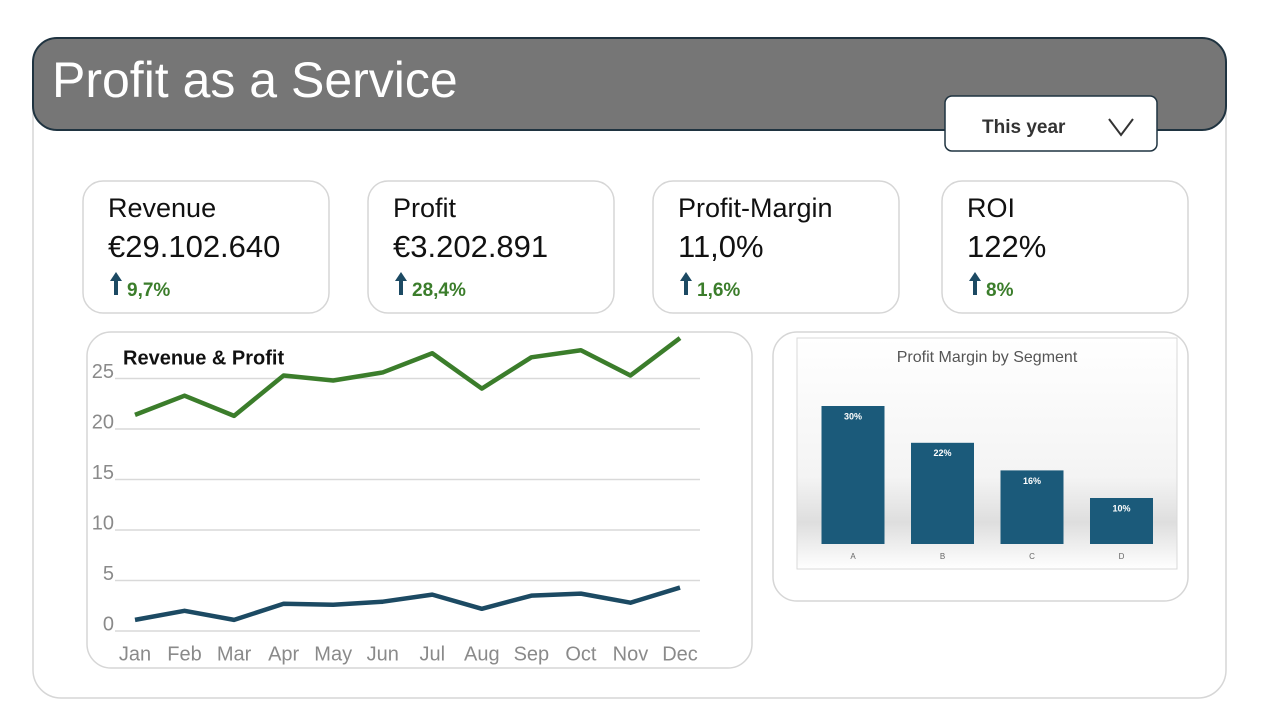 The width and height of the screenshot is (1280, 720). Describe the element at coordinates (432, 654) in the screenshot. I see `x-tick-label: Jul` at that location.